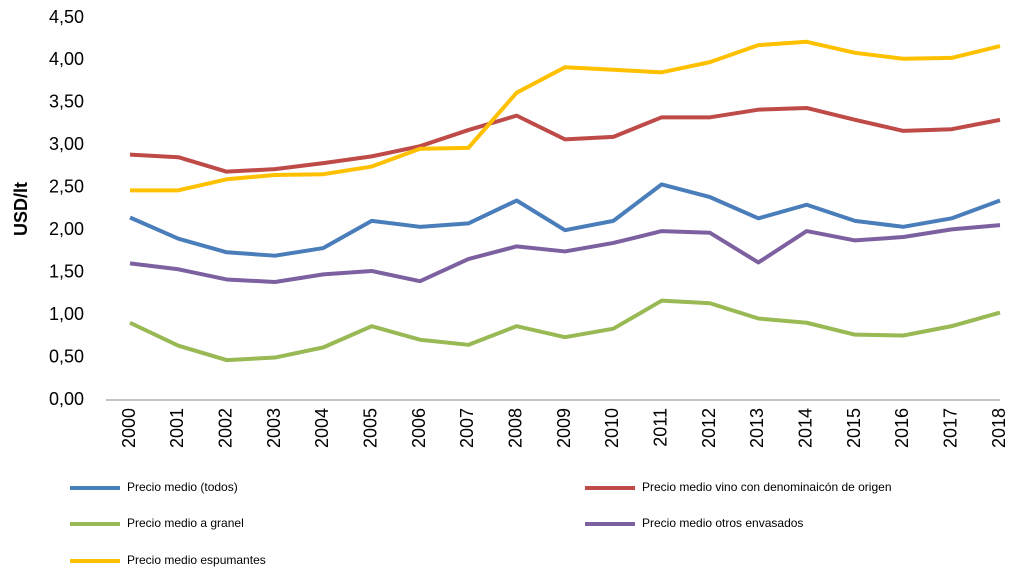 This screenshot has height=571, width=1015. Describe the element at coordinates (66, 102) in the screenshot. I see `y-tick-label: 3,50` at that location.